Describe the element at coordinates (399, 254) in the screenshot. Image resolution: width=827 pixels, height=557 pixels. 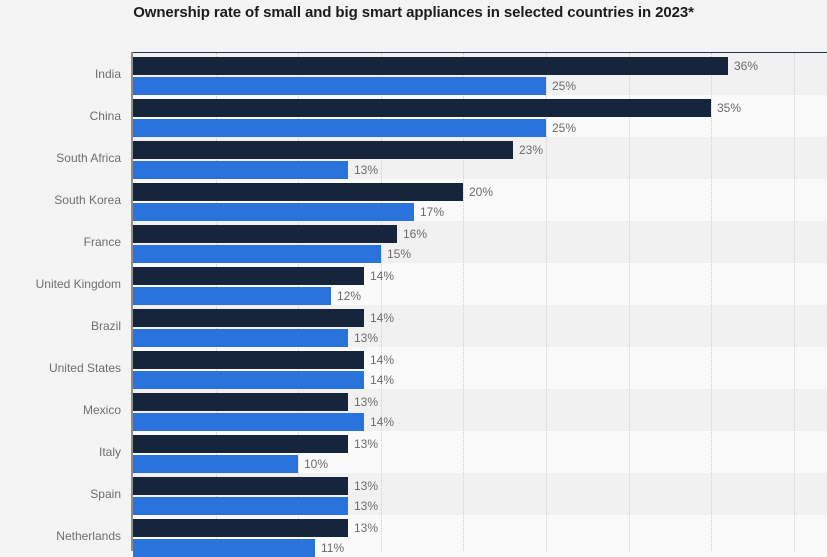
I see `bar-value-label: 15%` at that location.